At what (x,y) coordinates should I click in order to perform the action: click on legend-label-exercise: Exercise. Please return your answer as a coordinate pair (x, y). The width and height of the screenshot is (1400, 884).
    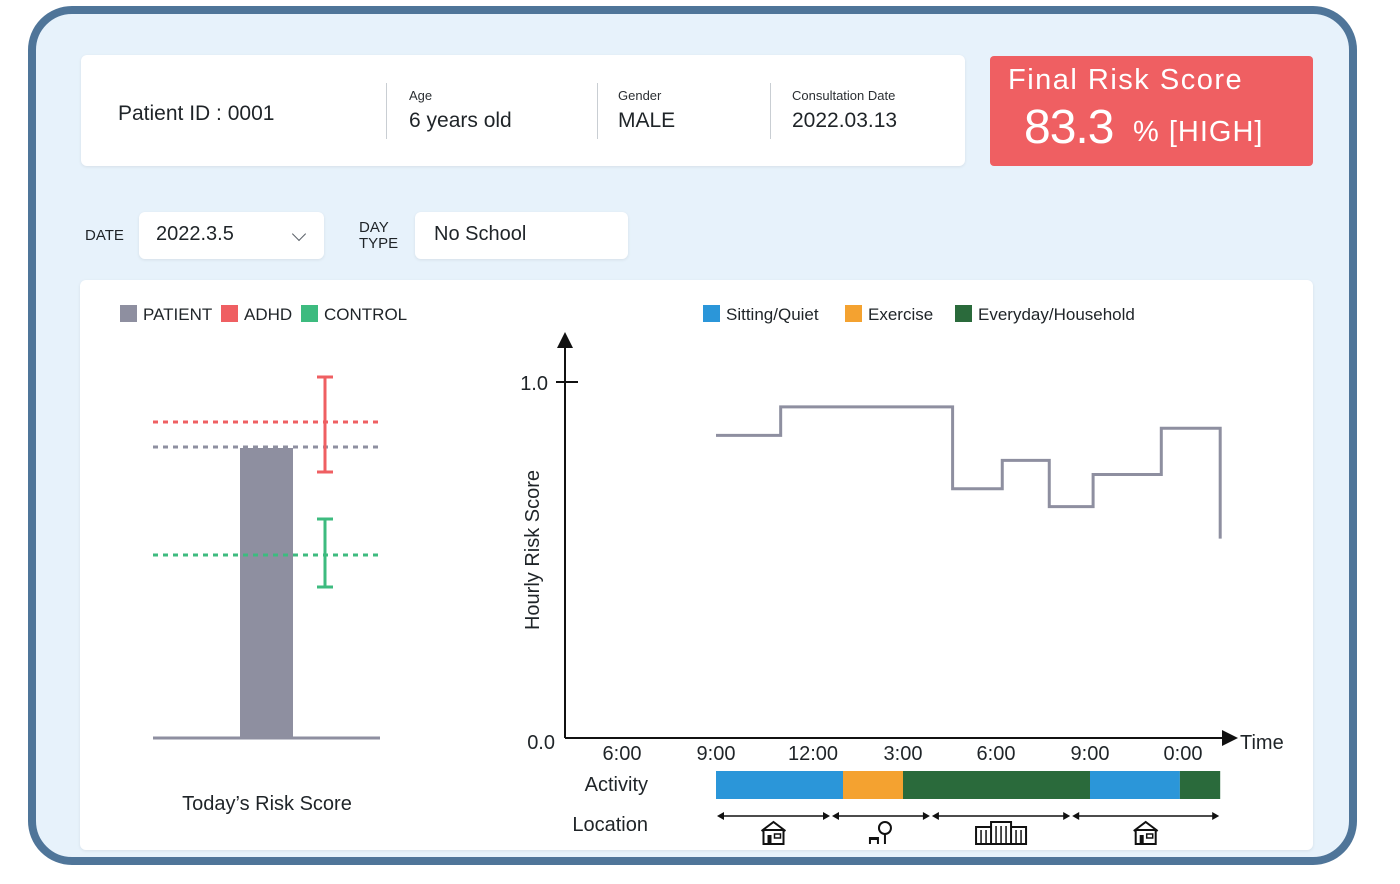
    Looking at the image, I should click on (900, 314).